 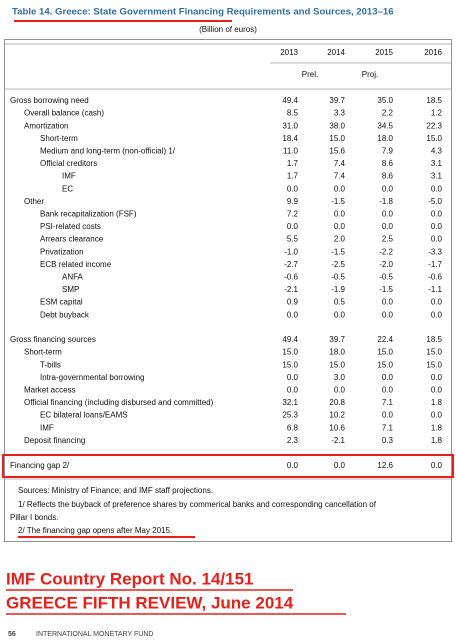 What do you see at coordinates (435, 264) in the screenshot?
I see `cell-value: -1.7` at bounding box center [435, 264].